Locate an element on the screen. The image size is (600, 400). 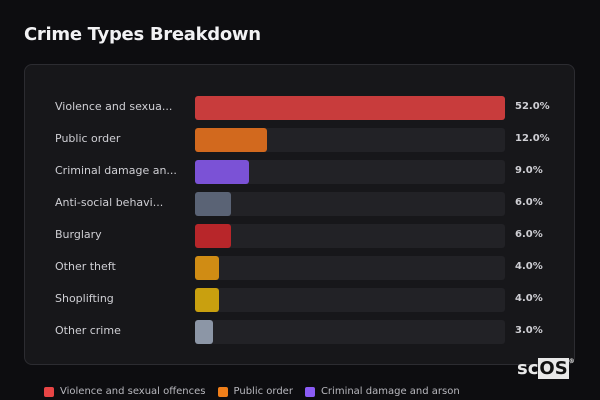
legend-item: Public order is located at coordinates (255, 391).